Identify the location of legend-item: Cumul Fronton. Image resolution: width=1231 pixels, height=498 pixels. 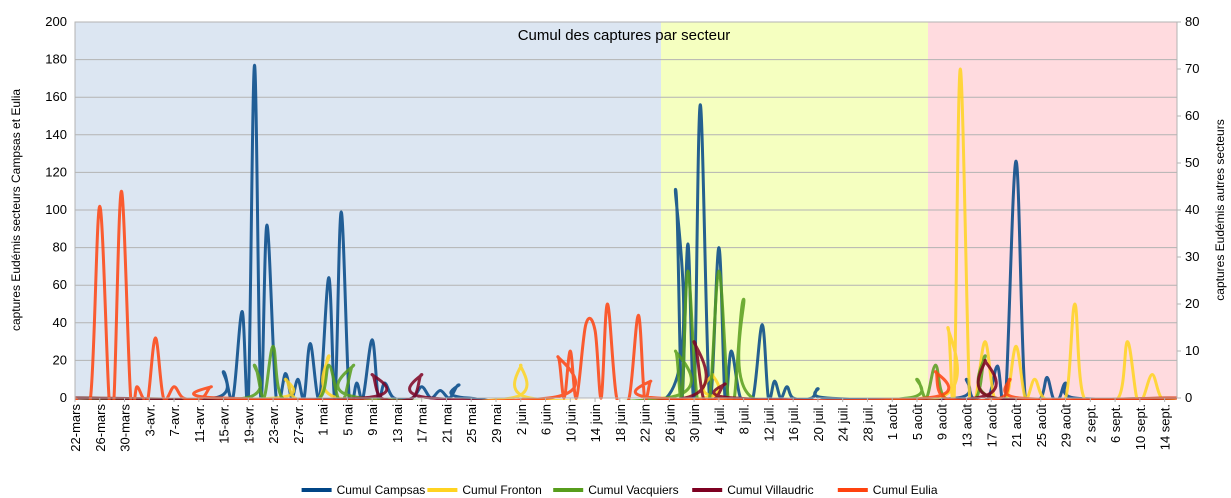
(484, 490).